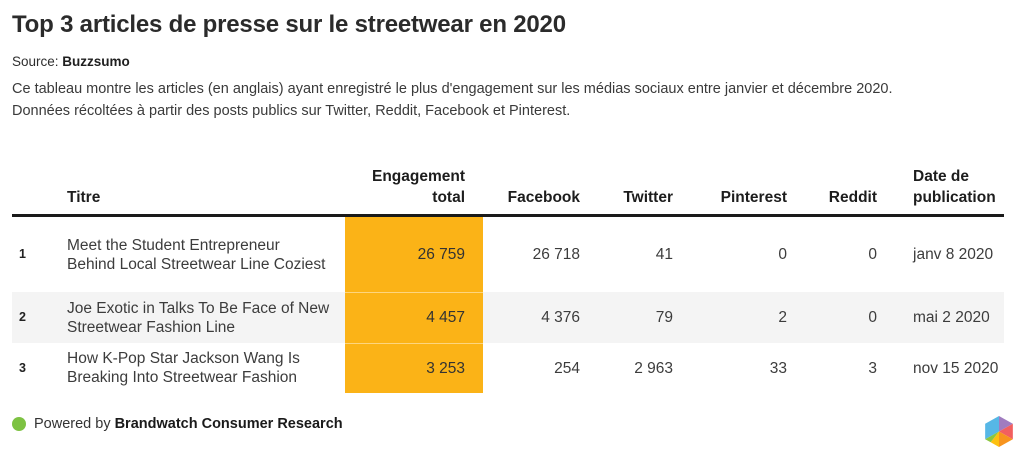 The height and width of the screenshot is (457, 1024). I want to click on logo-green-facet, so click(992, 437).